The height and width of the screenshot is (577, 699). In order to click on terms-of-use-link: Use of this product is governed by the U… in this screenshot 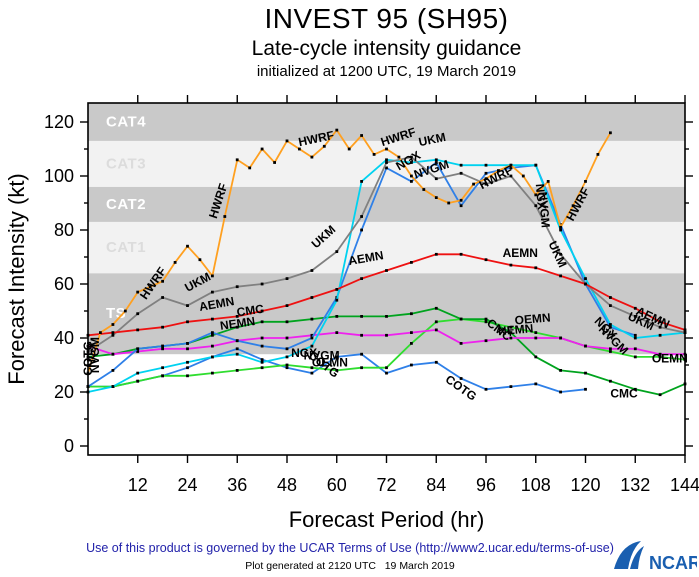, I will do `click(350, 548)`.